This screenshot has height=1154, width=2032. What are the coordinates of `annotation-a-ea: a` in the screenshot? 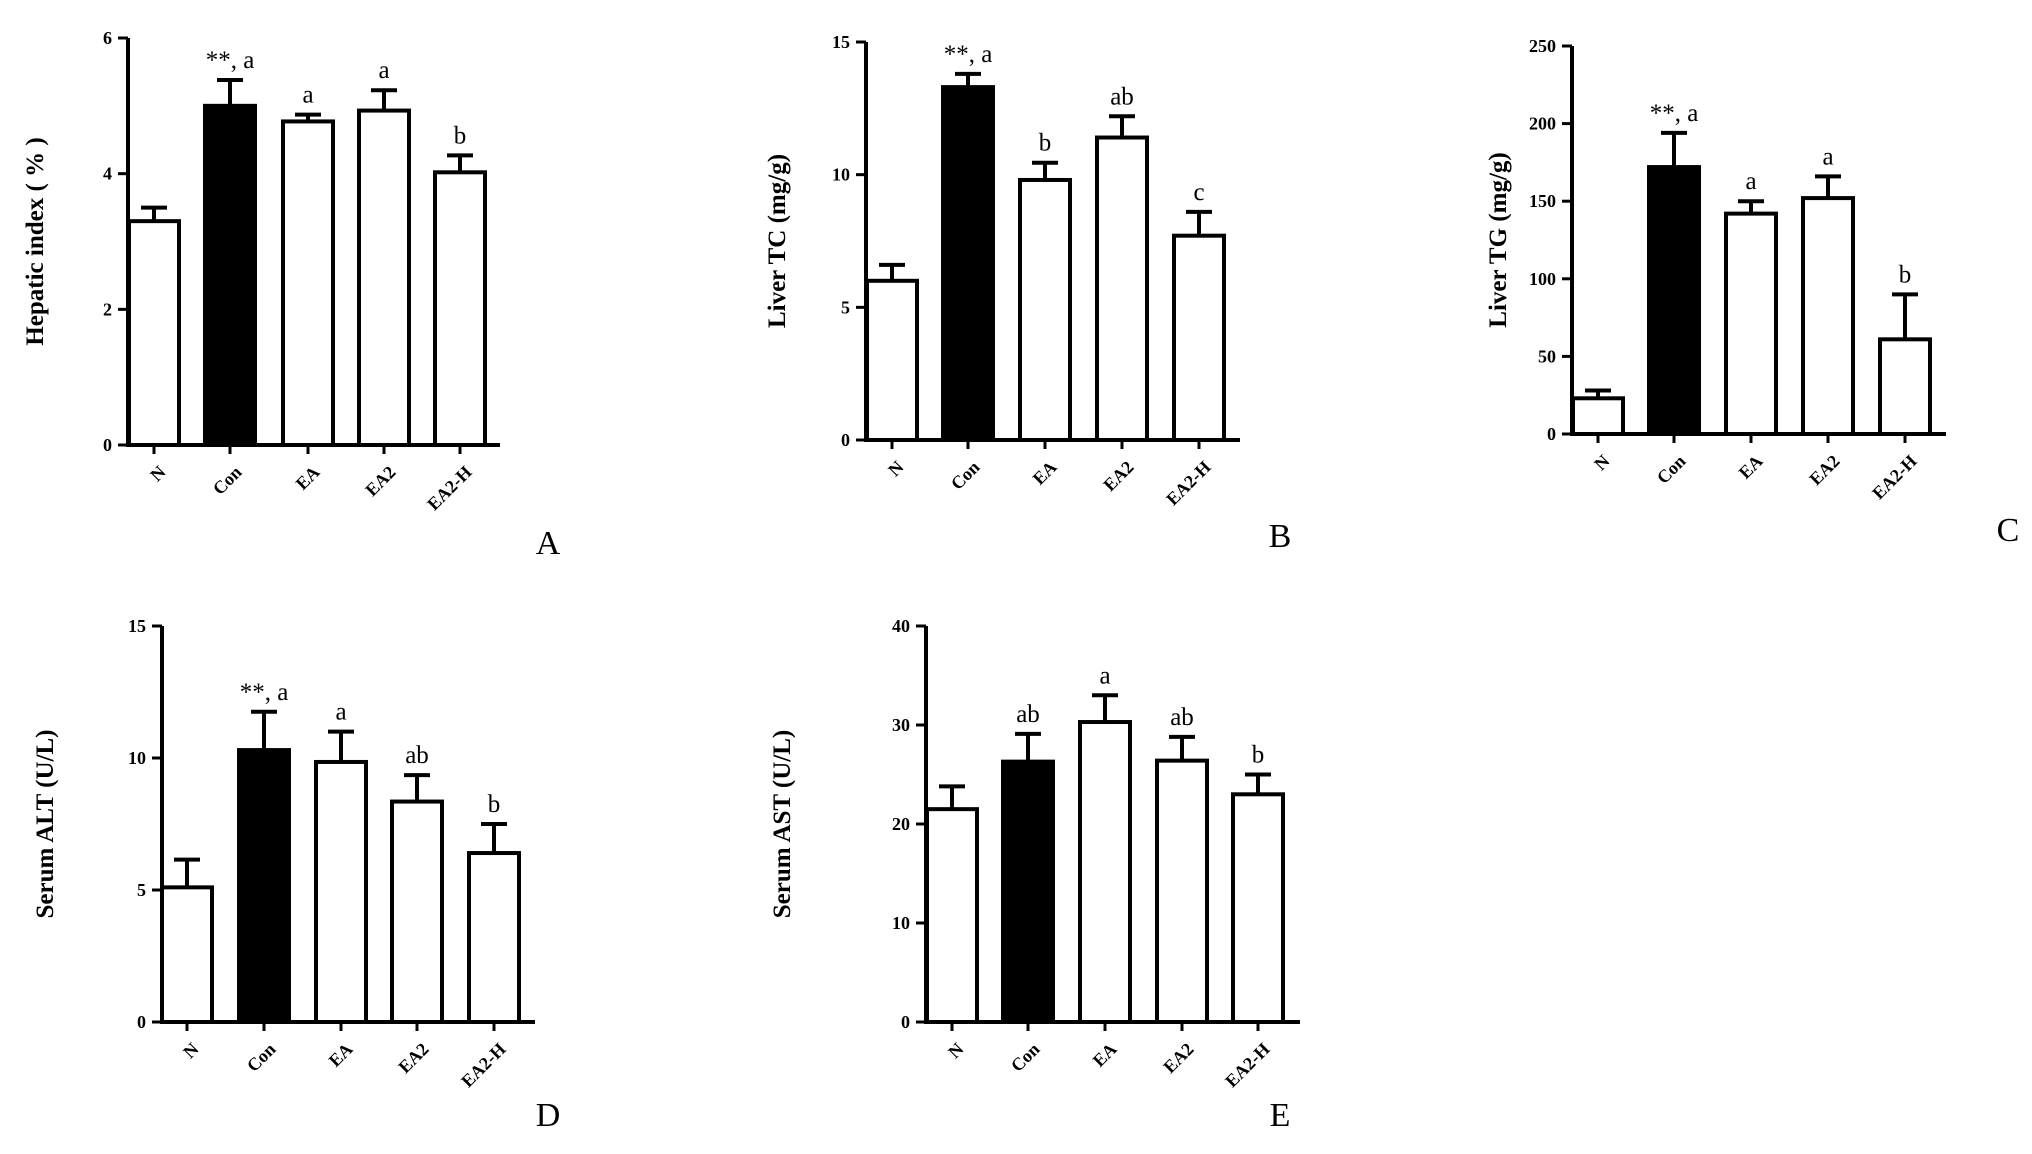 It's located at (307, 95).